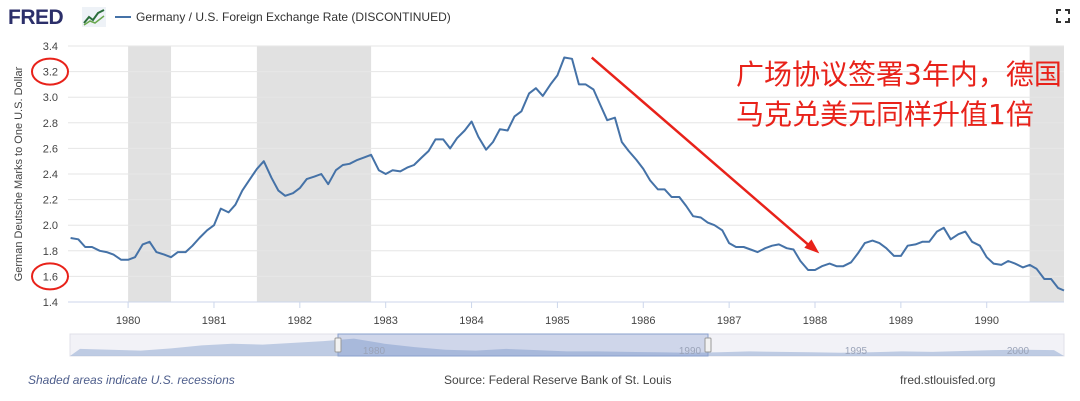 The width and height of the screenshot is (1080, 401). Describe the element at coordinates (856, 351) in the screenshot. I see `navigator-year-label: 1995` at that location.